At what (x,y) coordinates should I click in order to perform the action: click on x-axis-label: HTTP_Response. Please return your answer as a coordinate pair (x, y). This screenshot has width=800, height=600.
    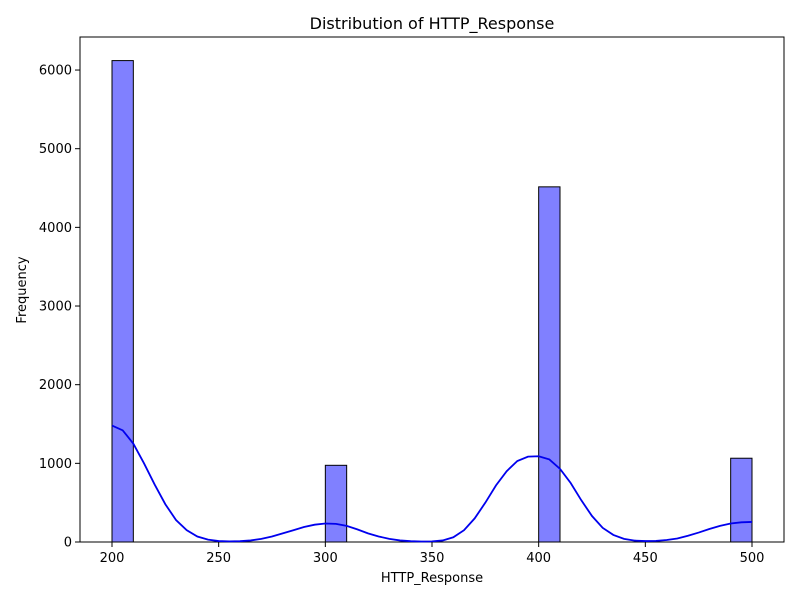
    Looking at the image, I should click on (432, 578).